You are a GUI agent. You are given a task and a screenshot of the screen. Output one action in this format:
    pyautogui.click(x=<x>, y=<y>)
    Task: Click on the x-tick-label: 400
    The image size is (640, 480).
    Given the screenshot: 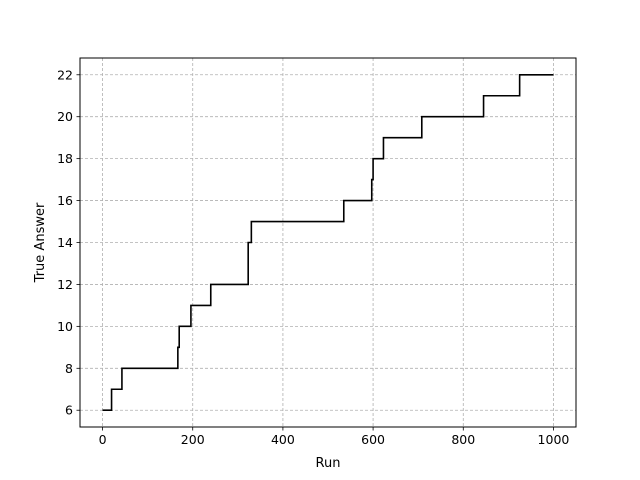 What is the action you would take?
    pyautogui.click(x=283, y=439)
    